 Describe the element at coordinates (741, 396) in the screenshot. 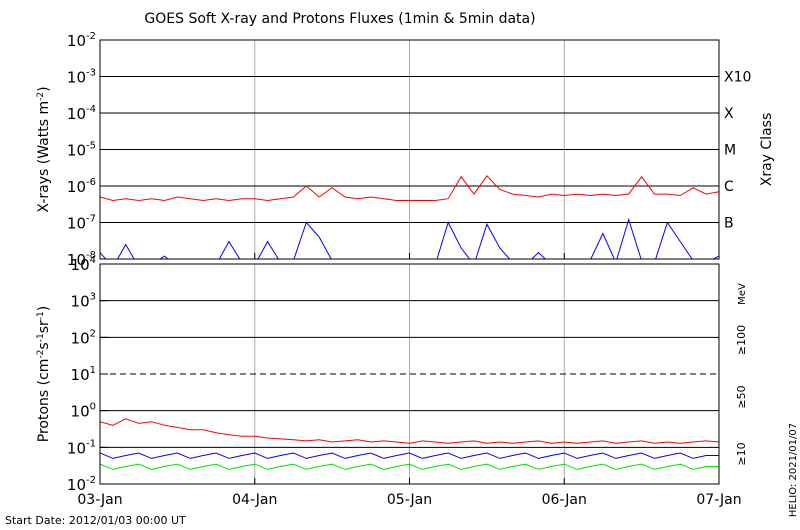

I see `legend-label: ≥50` at that location.